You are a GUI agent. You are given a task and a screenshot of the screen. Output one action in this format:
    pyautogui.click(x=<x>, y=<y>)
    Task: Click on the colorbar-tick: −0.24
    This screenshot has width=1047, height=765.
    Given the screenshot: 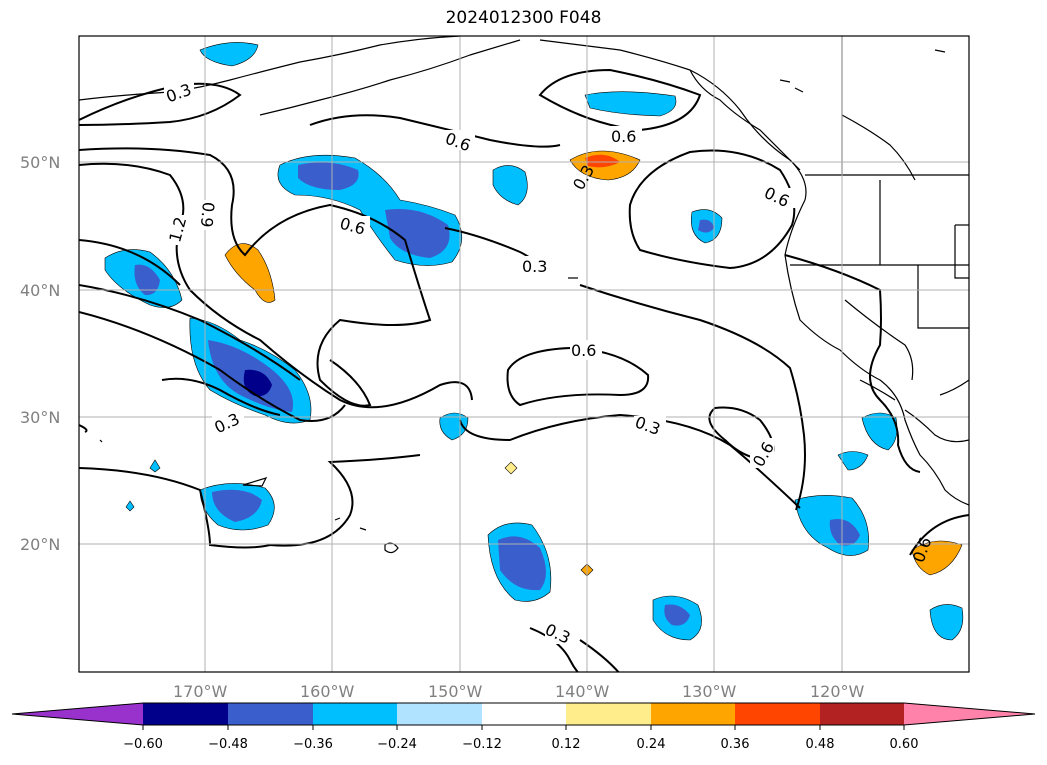 What is the action you would take?
    pyautogui.click(x=397, y=744)
    